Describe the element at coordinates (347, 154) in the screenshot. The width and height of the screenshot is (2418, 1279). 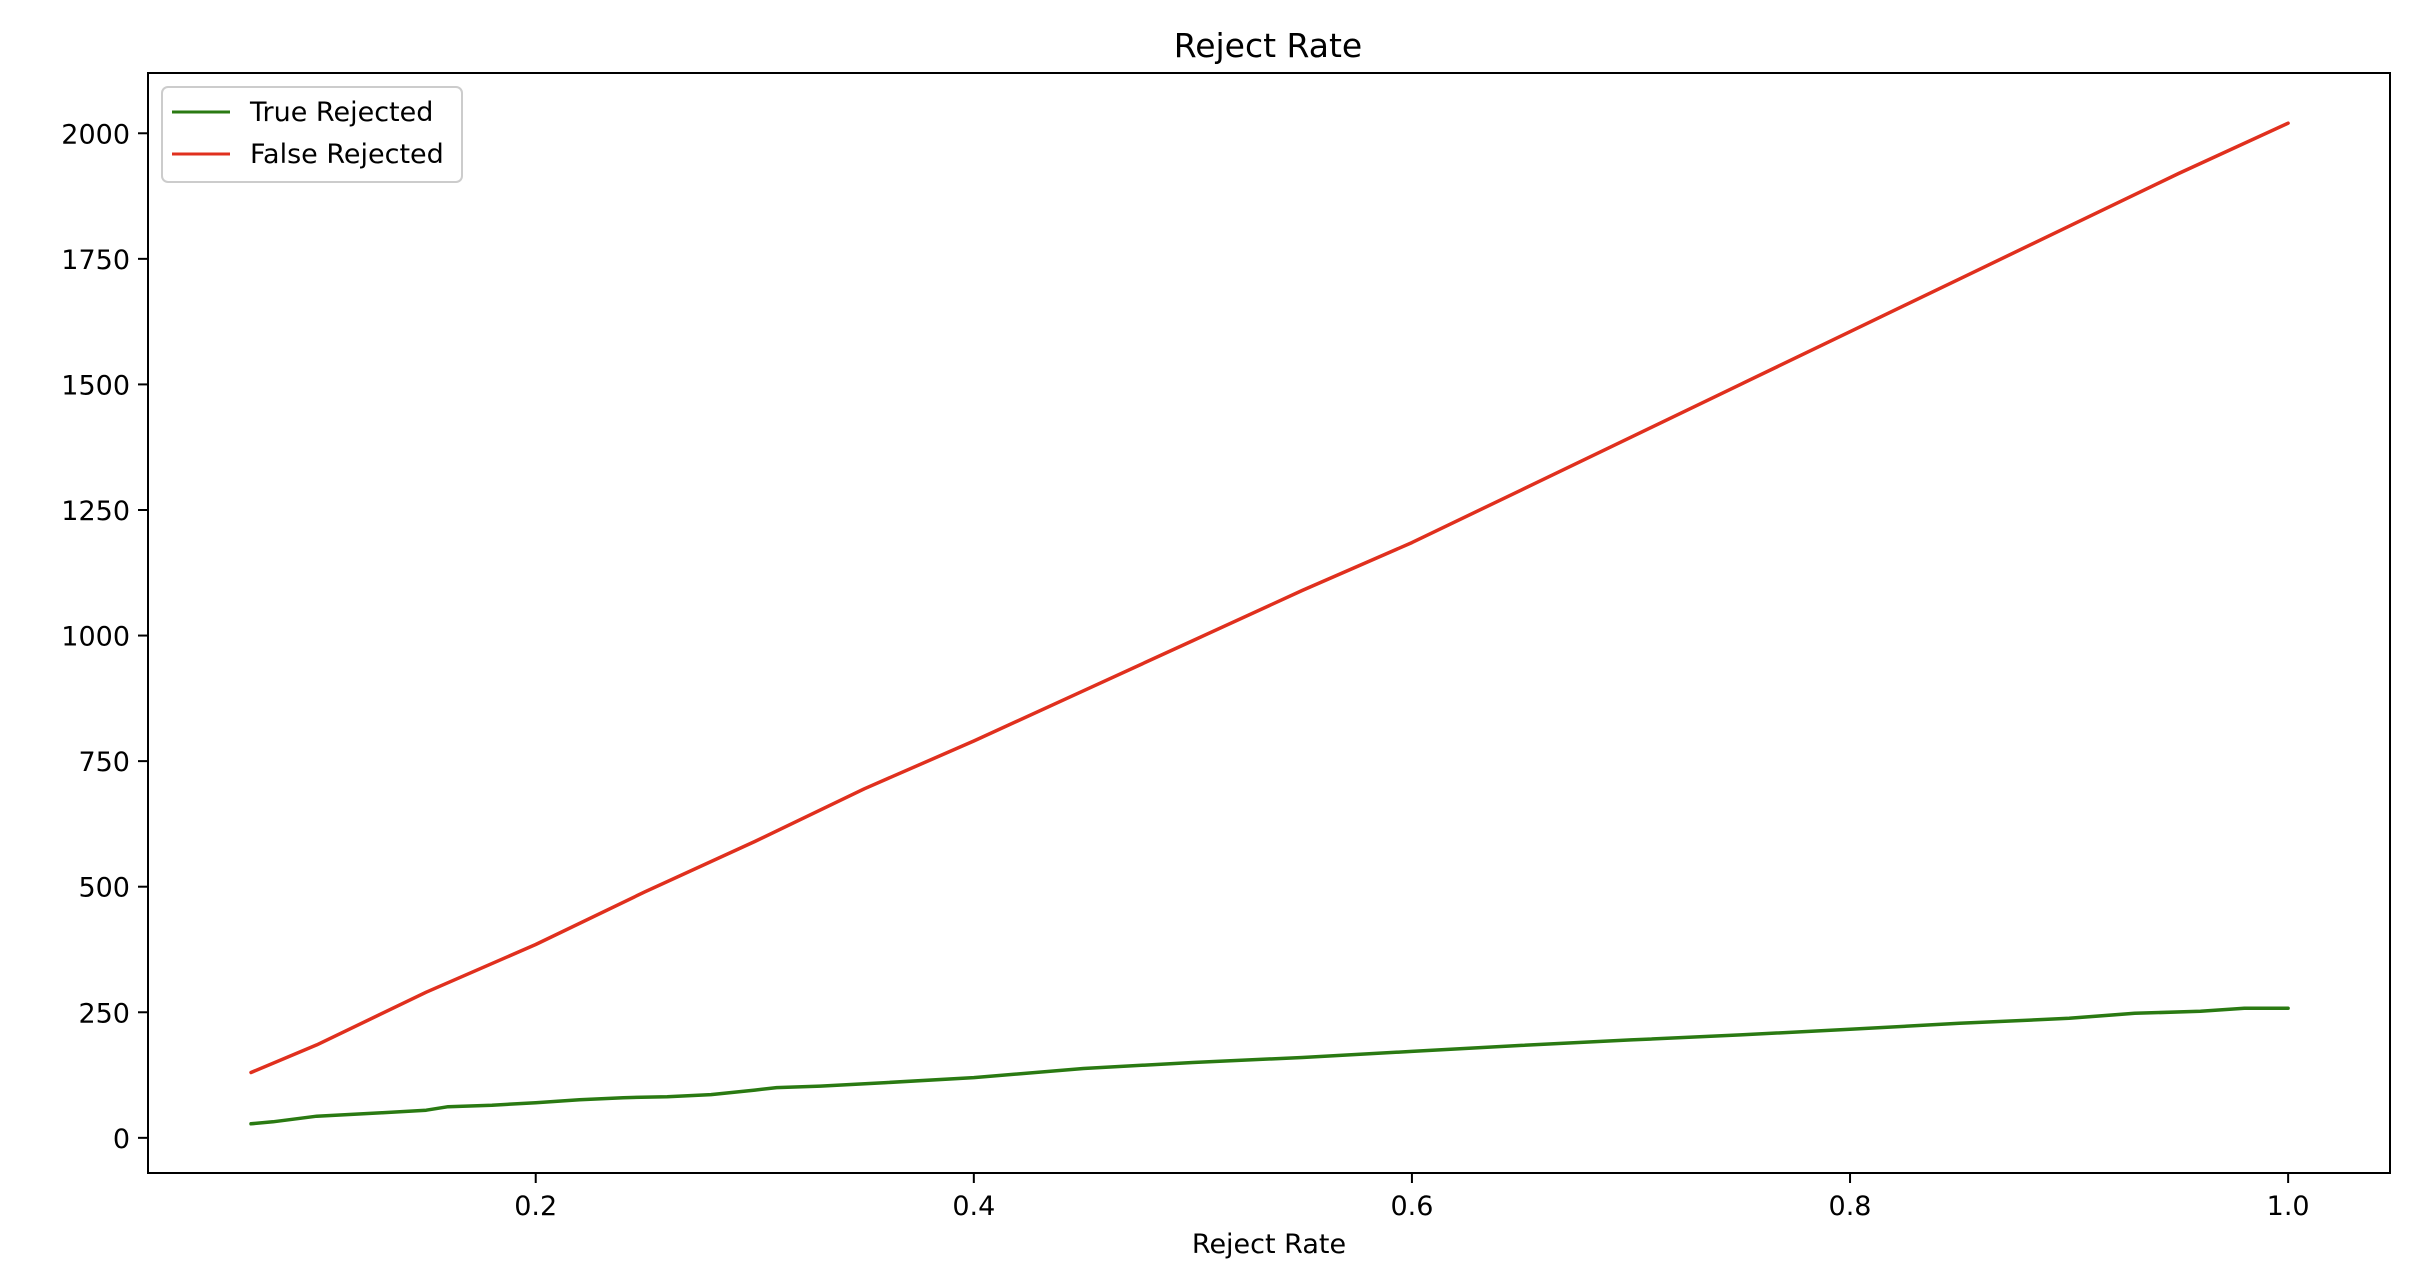
I see `legend-label-false-rejected: False Rejected` at that location.